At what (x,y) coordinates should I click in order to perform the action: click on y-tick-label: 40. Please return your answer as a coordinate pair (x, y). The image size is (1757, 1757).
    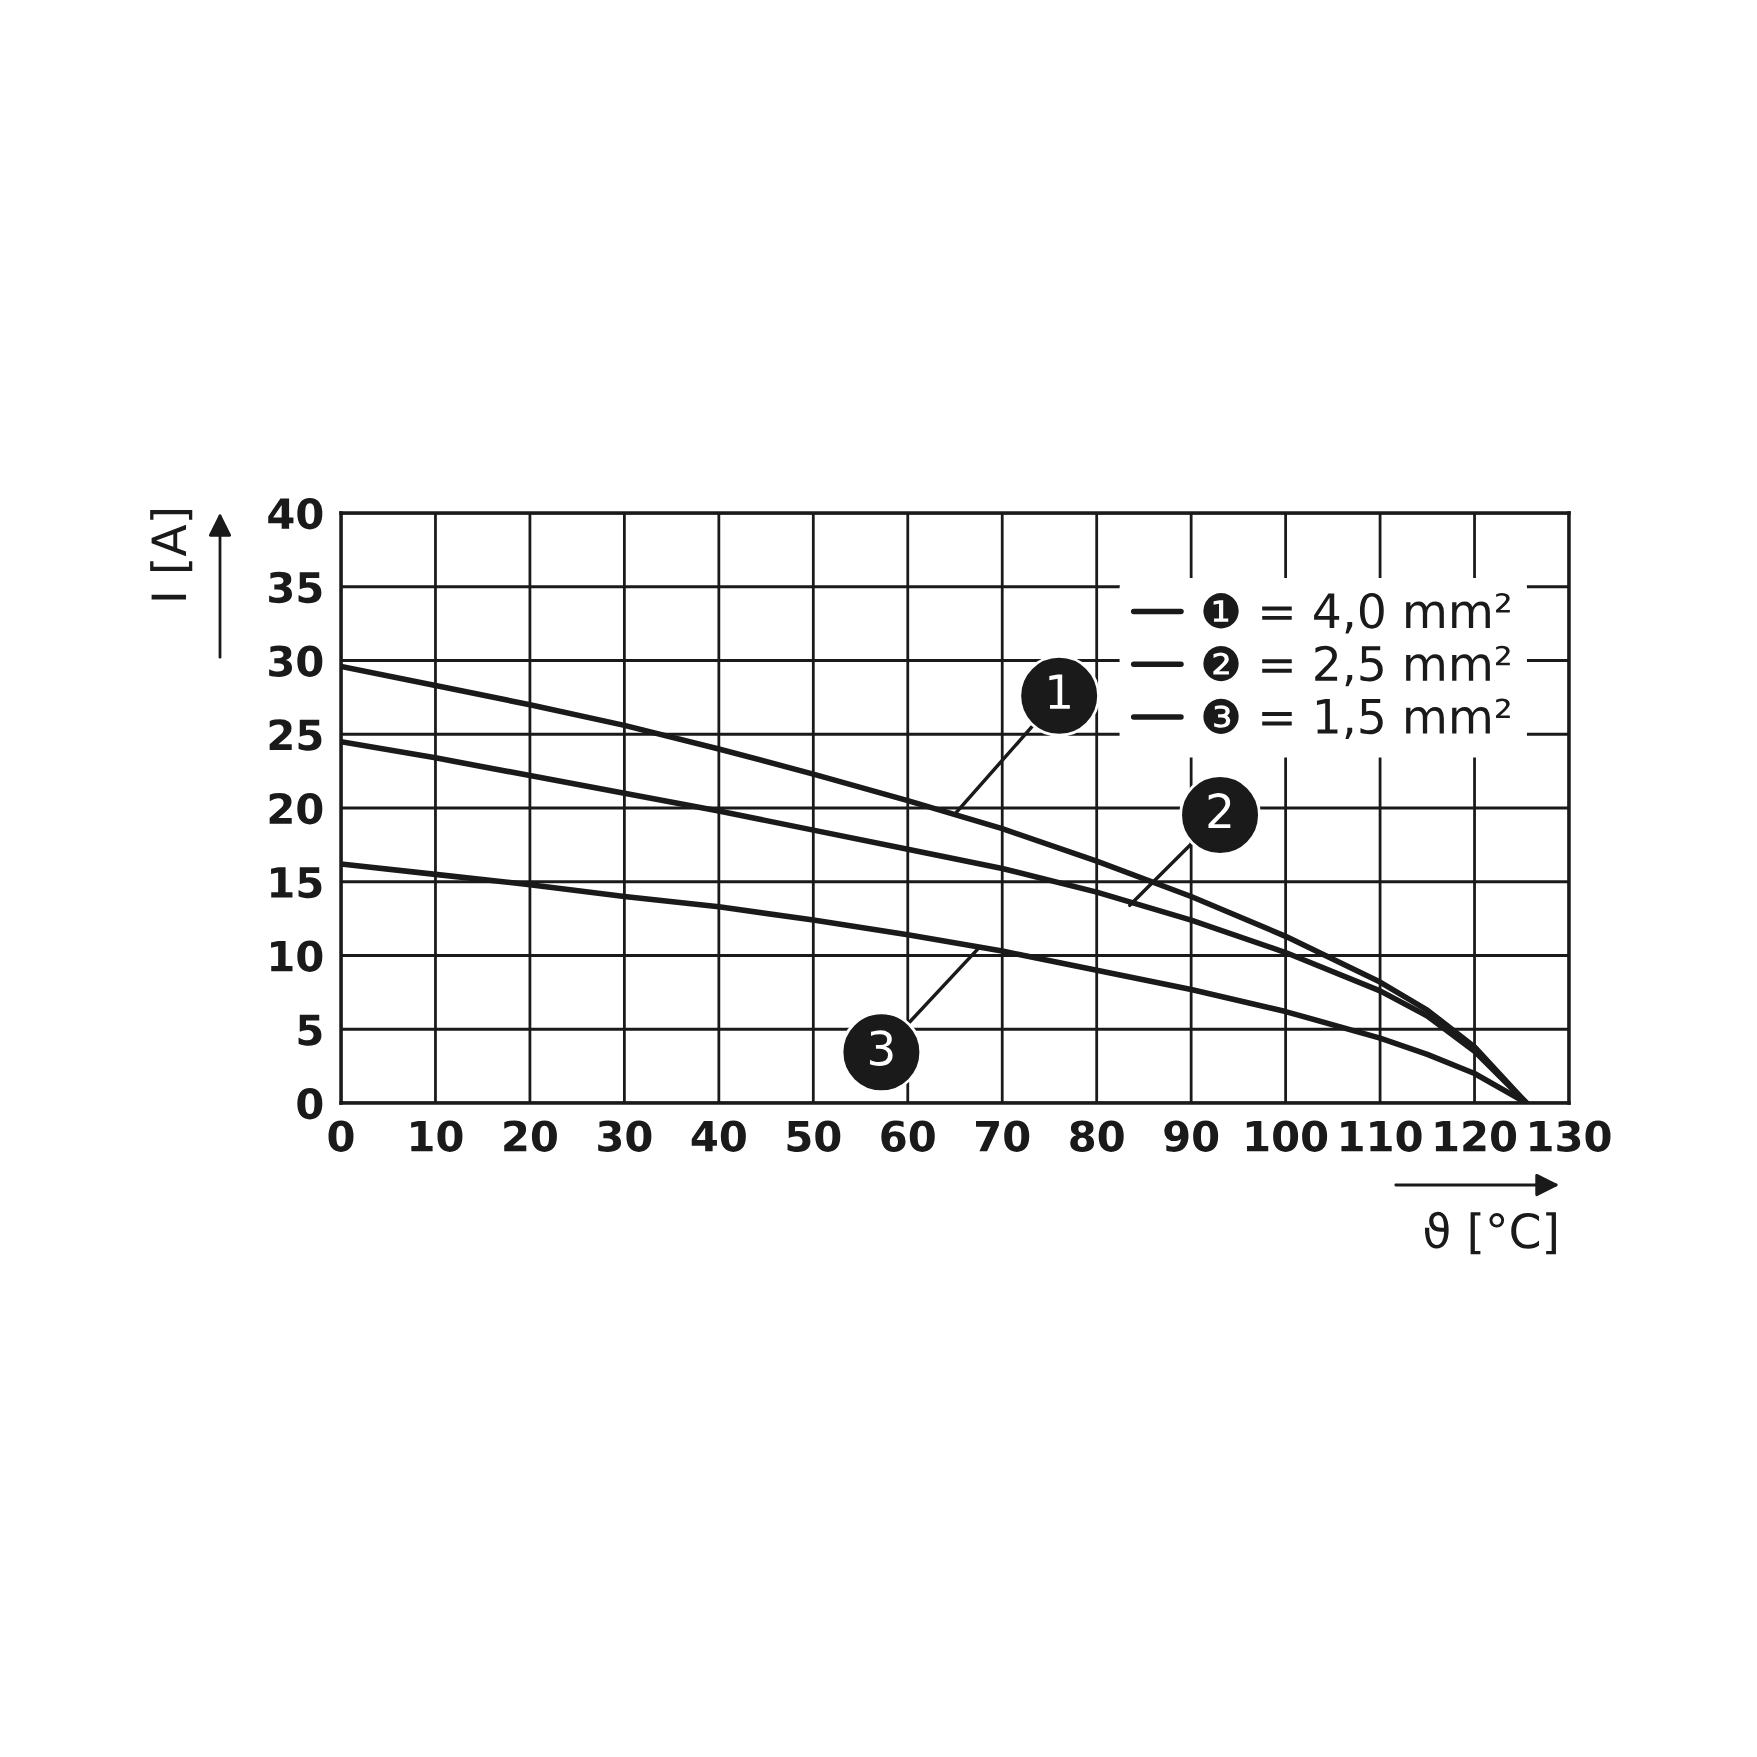
    Looking at the image, I should click on (295, 513).